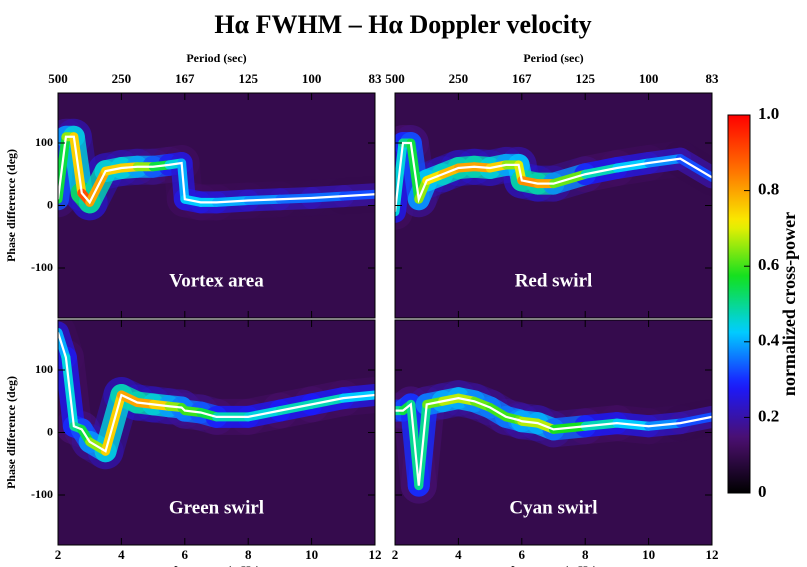  Describe the element at coordinates (739, 304) in the screenshot. I see `colorbar` at that location.